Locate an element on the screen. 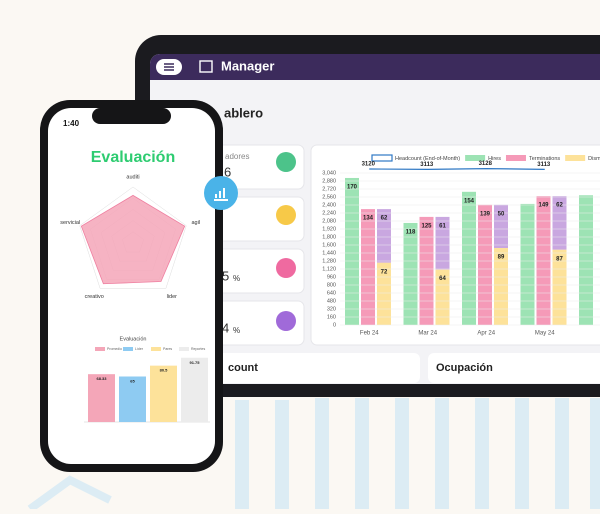 This screenshot has width=600, height=514. y-tick-label: 320 is located at coordinates (331, 309).